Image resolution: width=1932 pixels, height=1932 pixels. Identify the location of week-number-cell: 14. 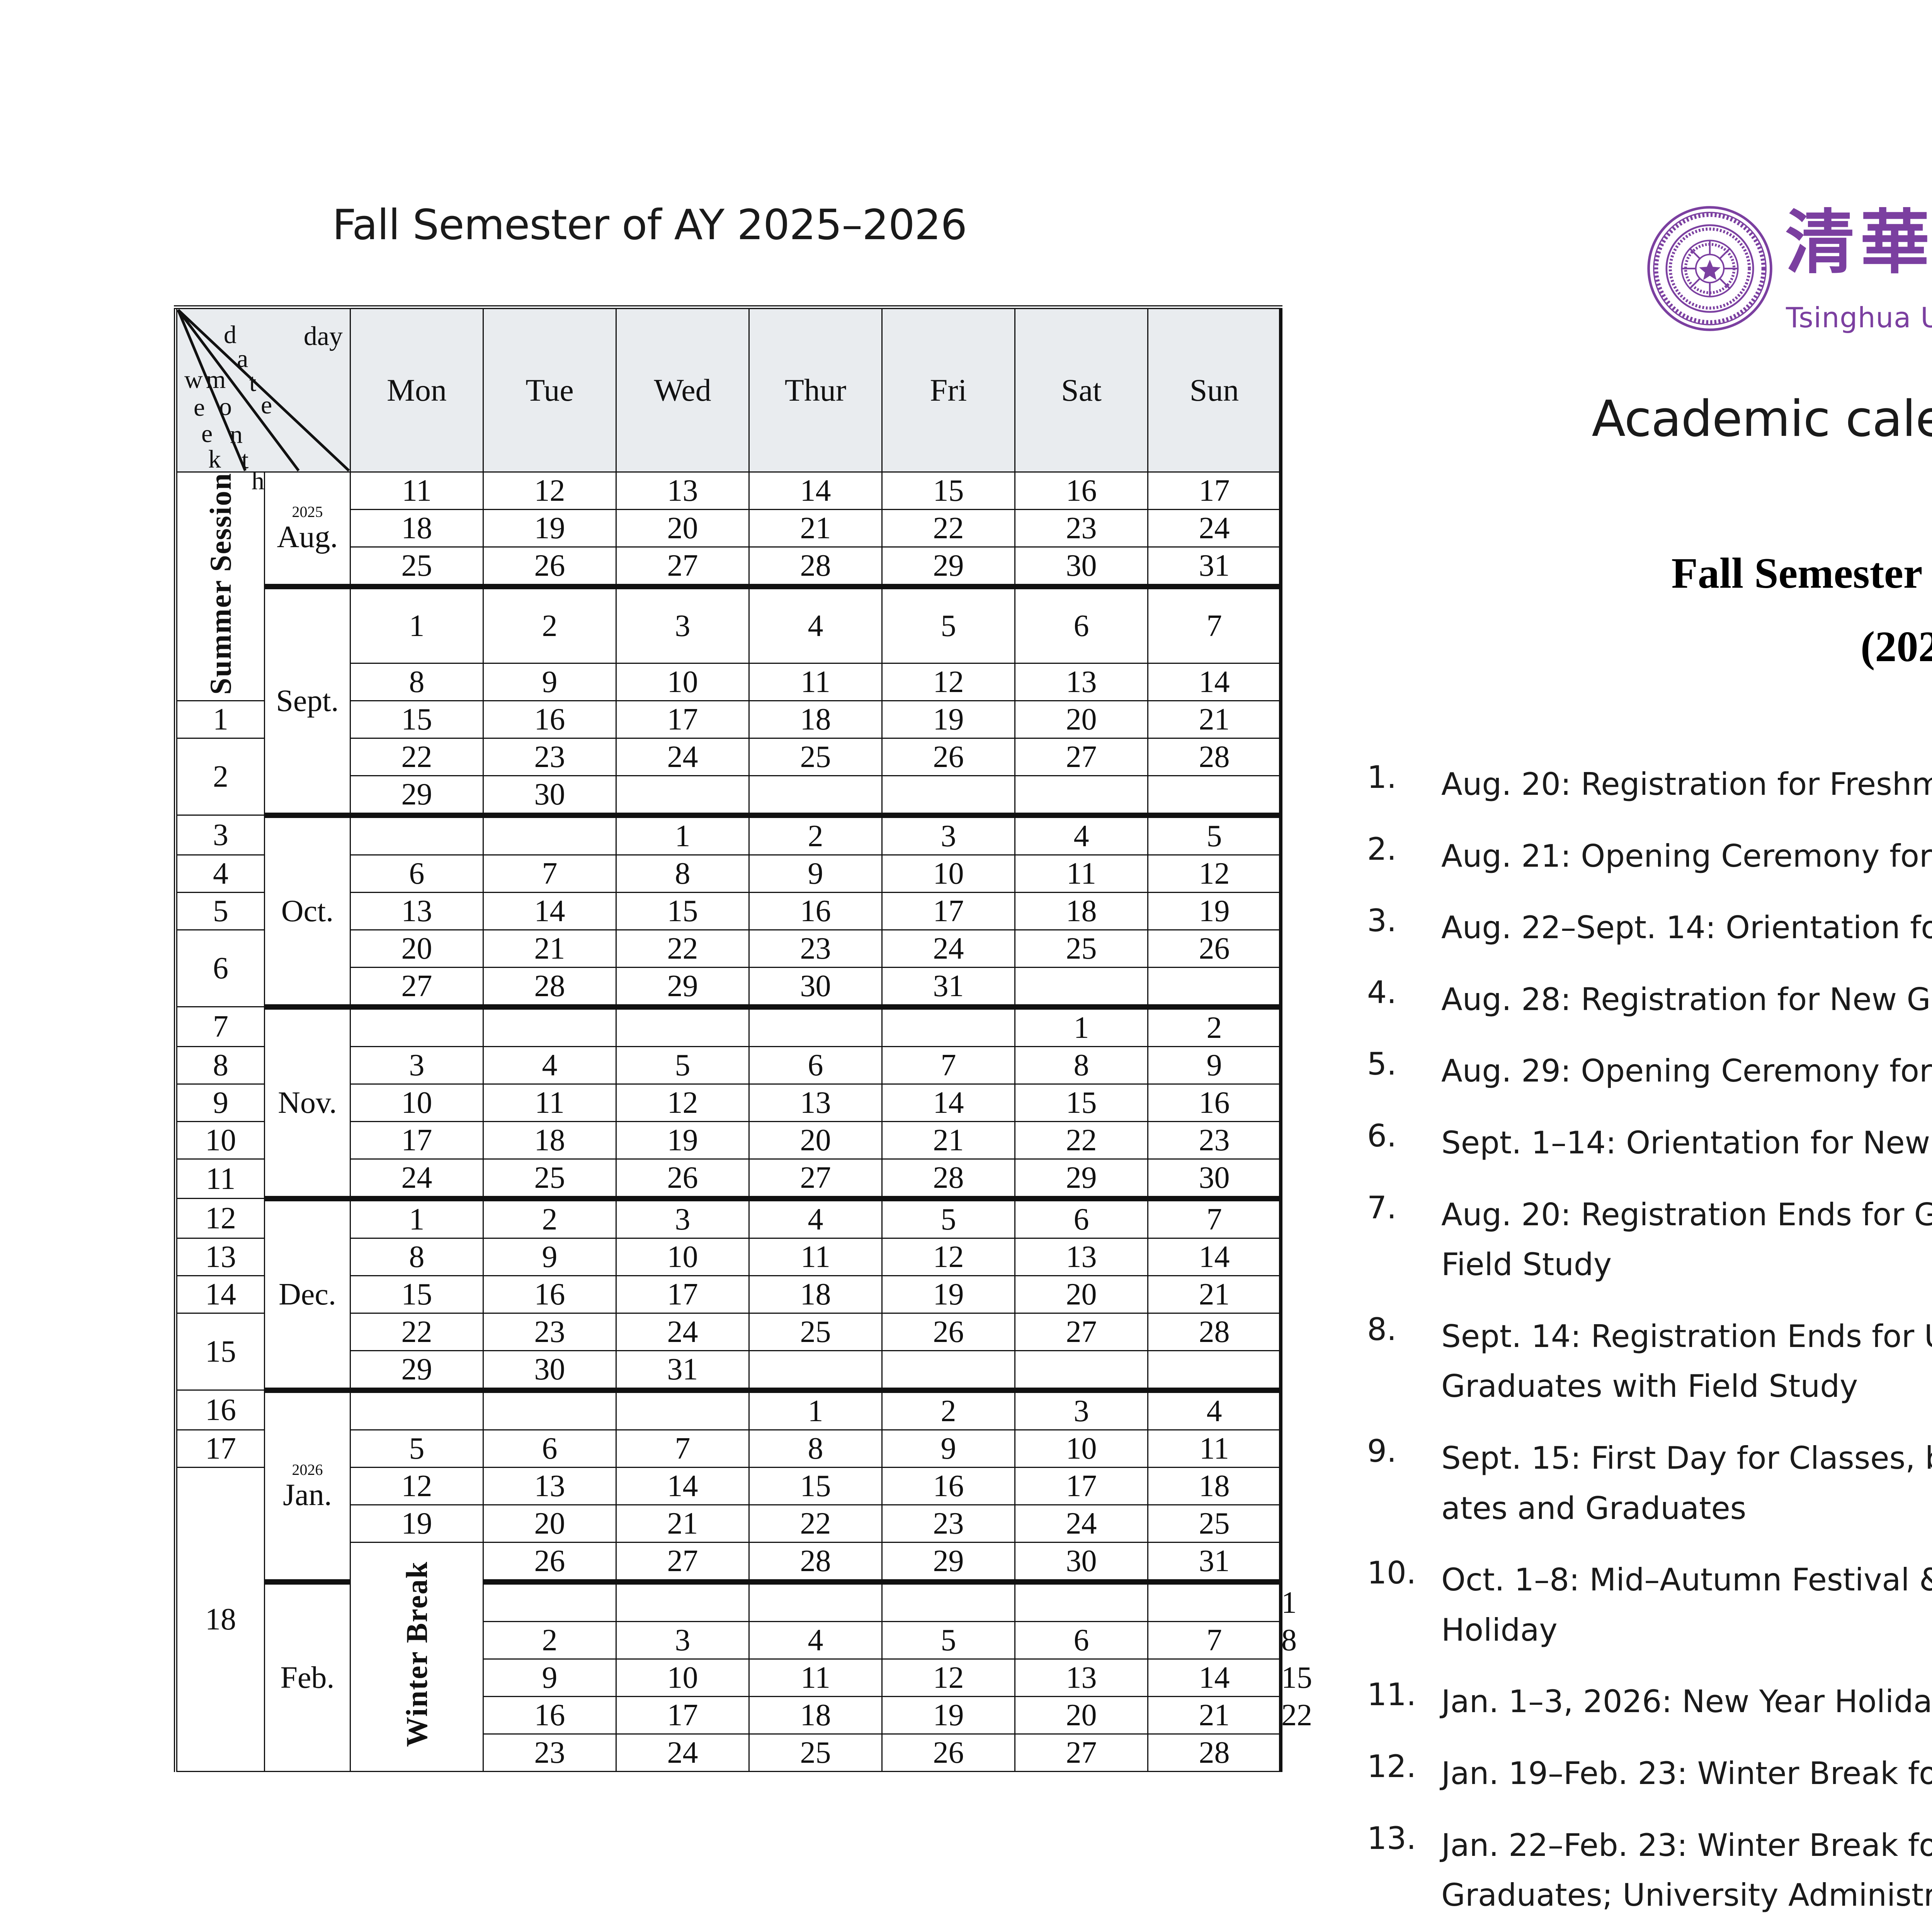
(220, 1295).